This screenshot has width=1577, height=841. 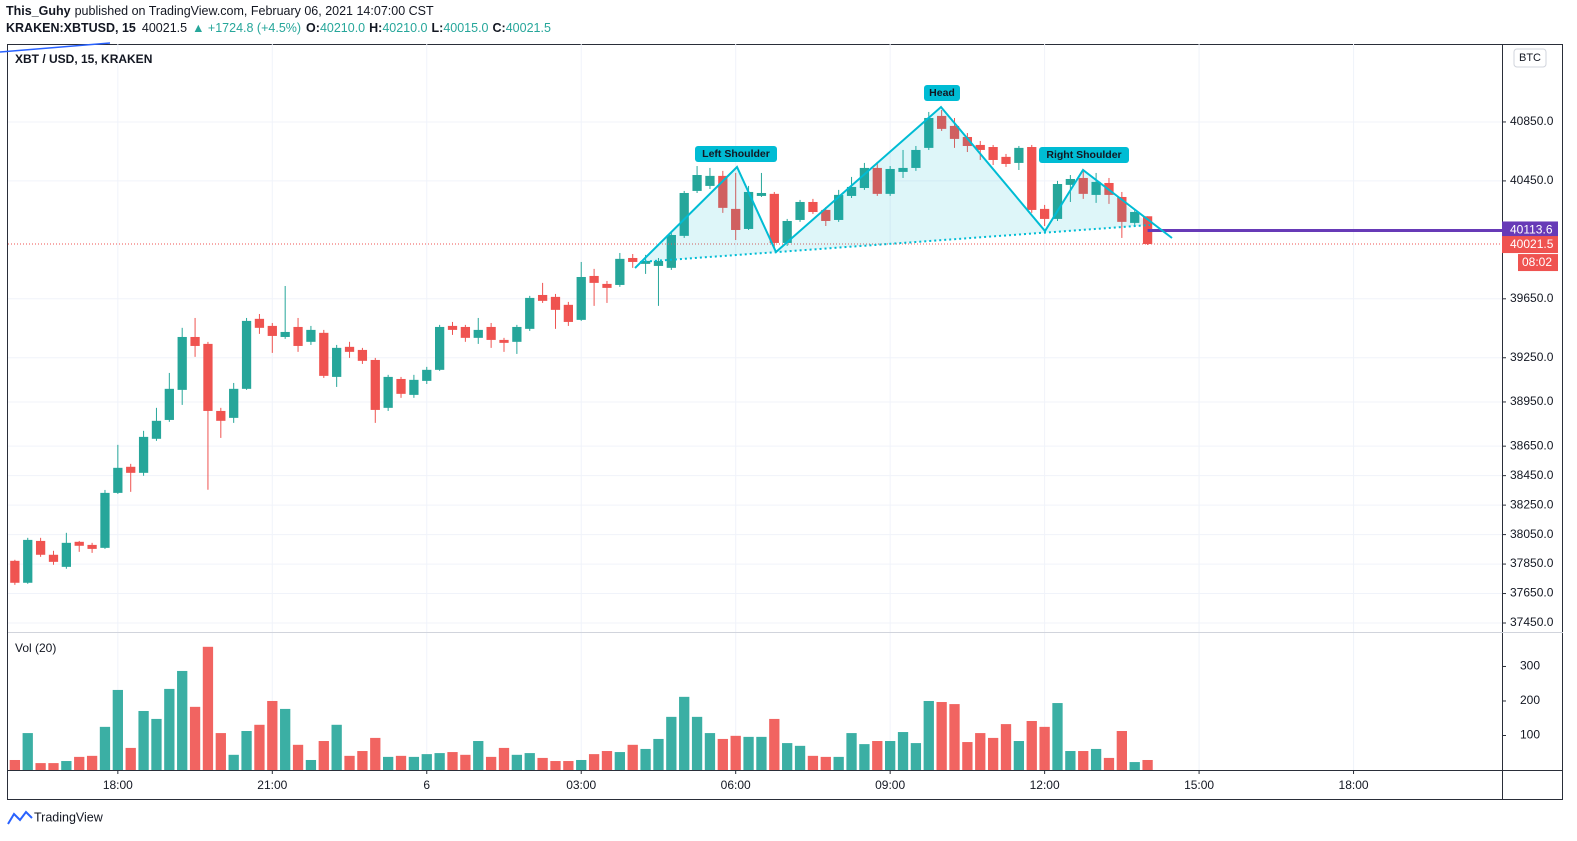 I want to click on volume-tick-label: 100, so click(x=1530, y=735).